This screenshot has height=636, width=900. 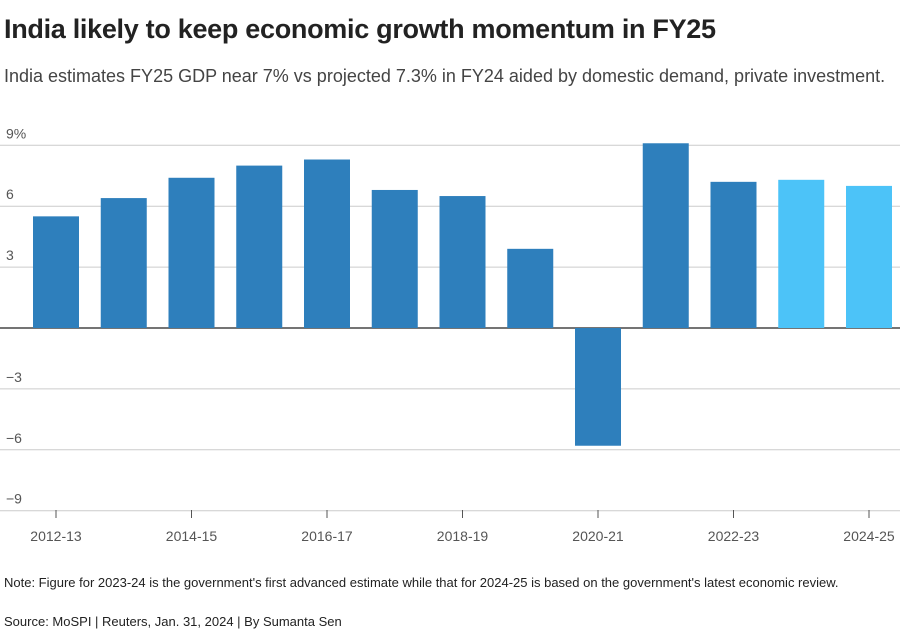 What do you see at coordinates (14, 438) in the screenshot?
I see `y-tick-label: −6` at bounding box center [14, 438].